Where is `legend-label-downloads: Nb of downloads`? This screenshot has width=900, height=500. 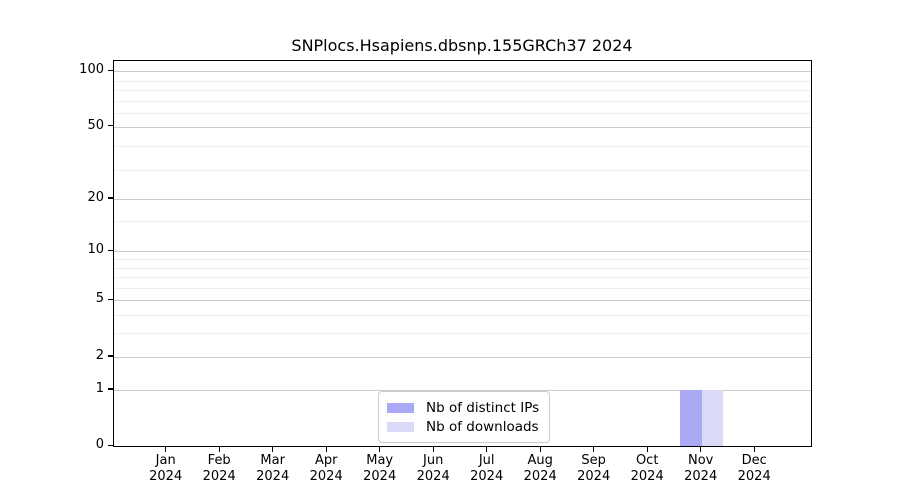
legend-label-downloads: Nb of downloads is located at coordinates (482, 426).